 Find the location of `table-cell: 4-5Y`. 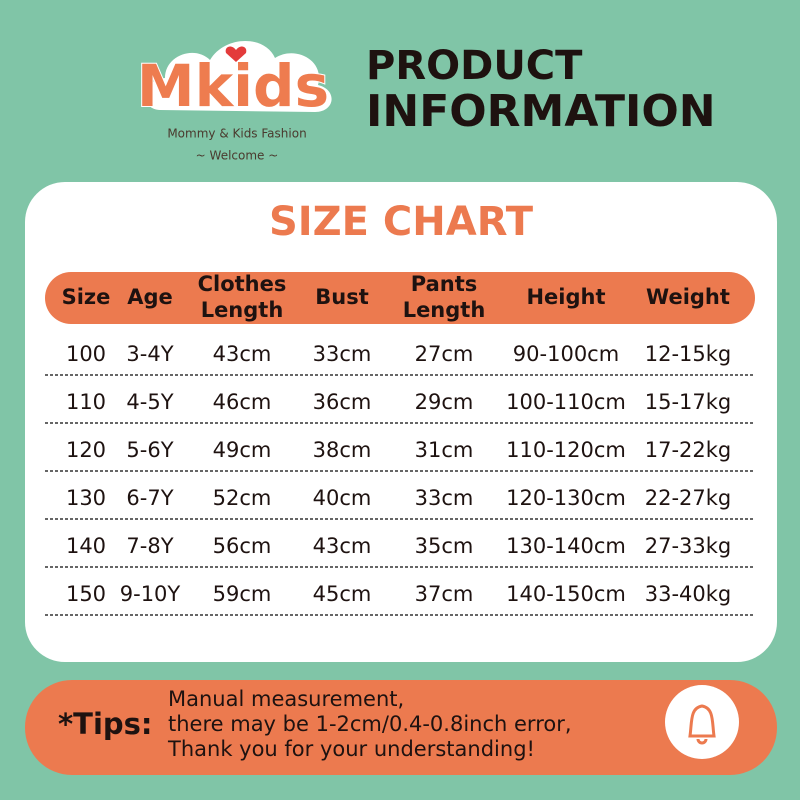

table-cell: 4-5Y is located at coordinates (149, 402).